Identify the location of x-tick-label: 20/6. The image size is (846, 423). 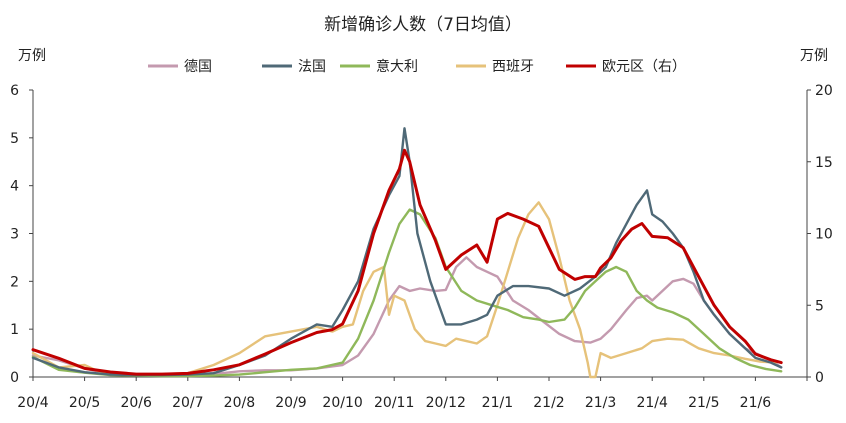
(136, 403).